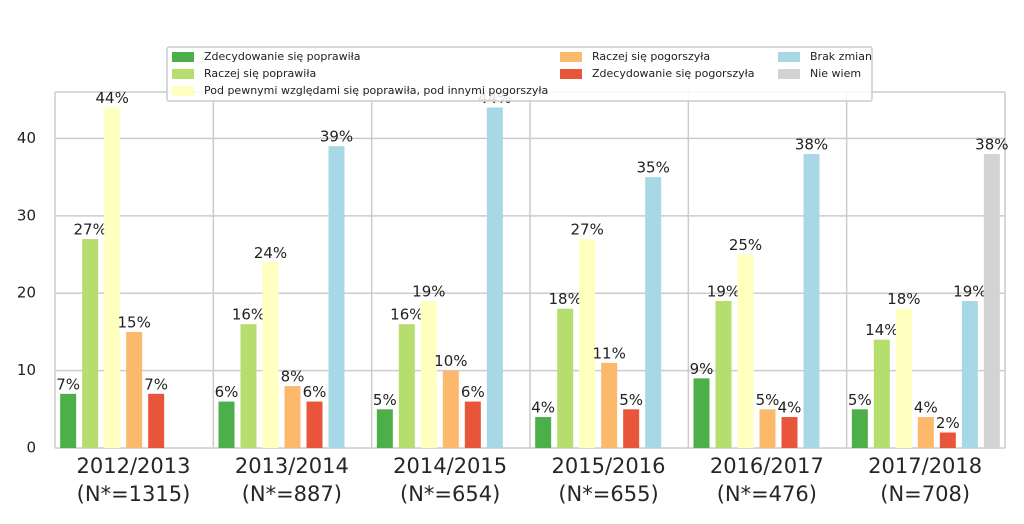  I want to click on value-label: 11%, so click(608, 353).